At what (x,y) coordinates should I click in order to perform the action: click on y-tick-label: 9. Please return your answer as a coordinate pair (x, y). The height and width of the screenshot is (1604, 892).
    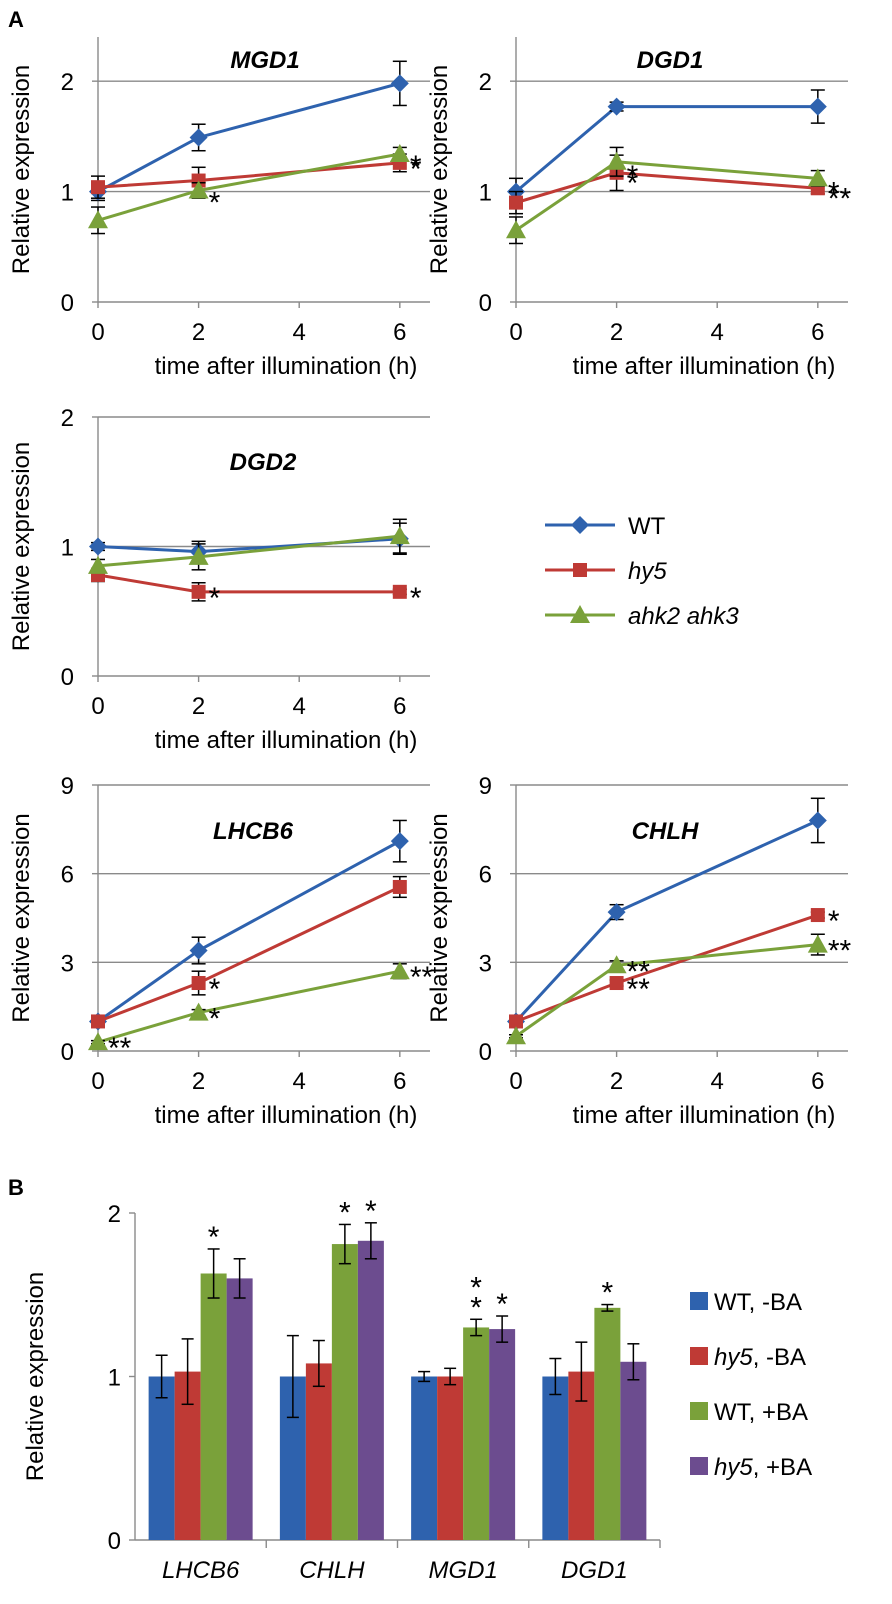
    Looking at the image, I should click on (485, 786).